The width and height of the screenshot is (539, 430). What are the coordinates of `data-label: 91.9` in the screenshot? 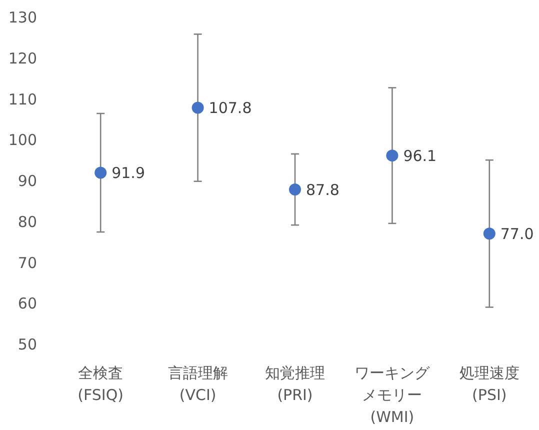 It's located at (129, 173).